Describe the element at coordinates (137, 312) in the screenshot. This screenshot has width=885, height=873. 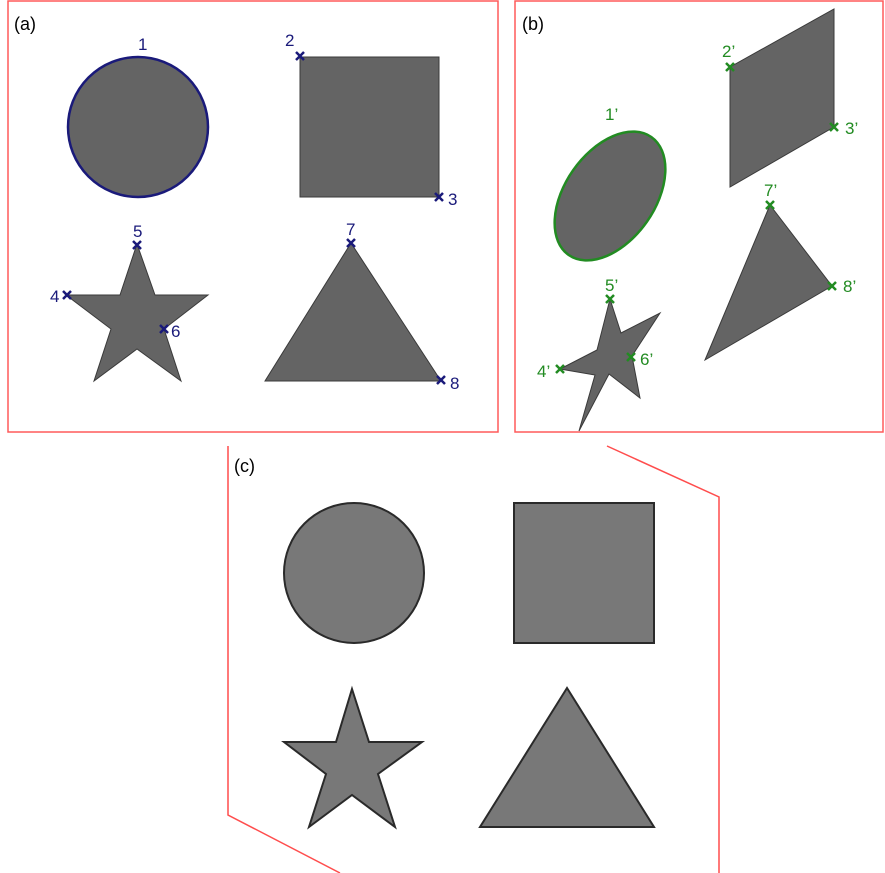
I see `star-shape-a` at that location.